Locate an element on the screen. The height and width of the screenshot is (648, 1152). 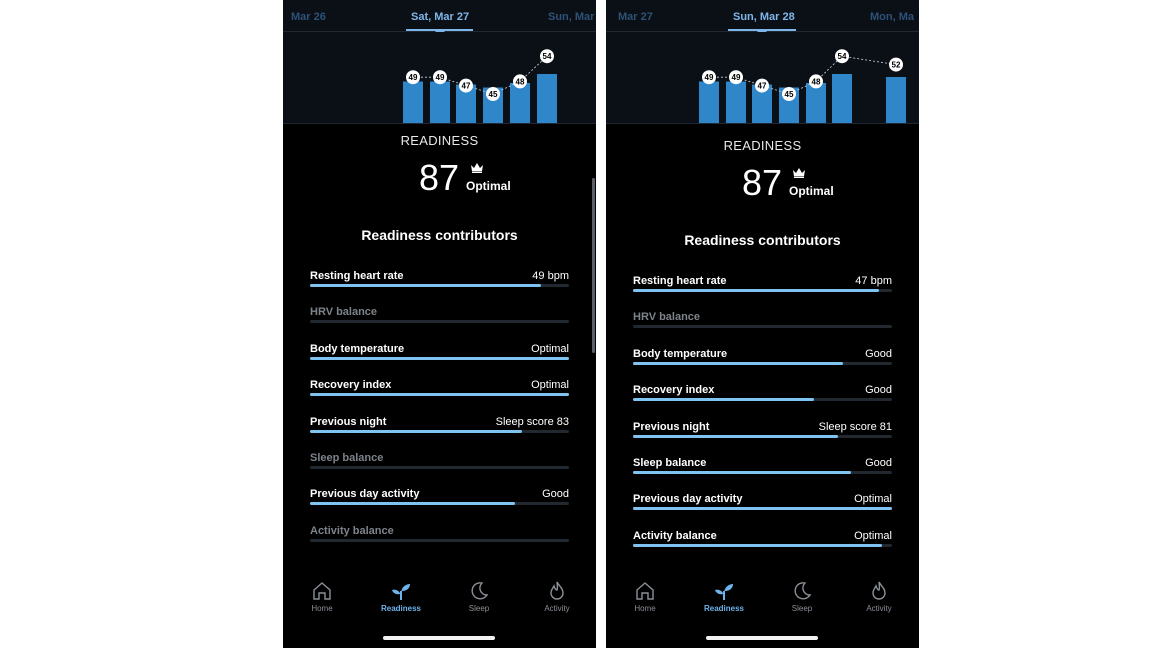
score-row: 87 Optimal is located at coordinates (762, 183).